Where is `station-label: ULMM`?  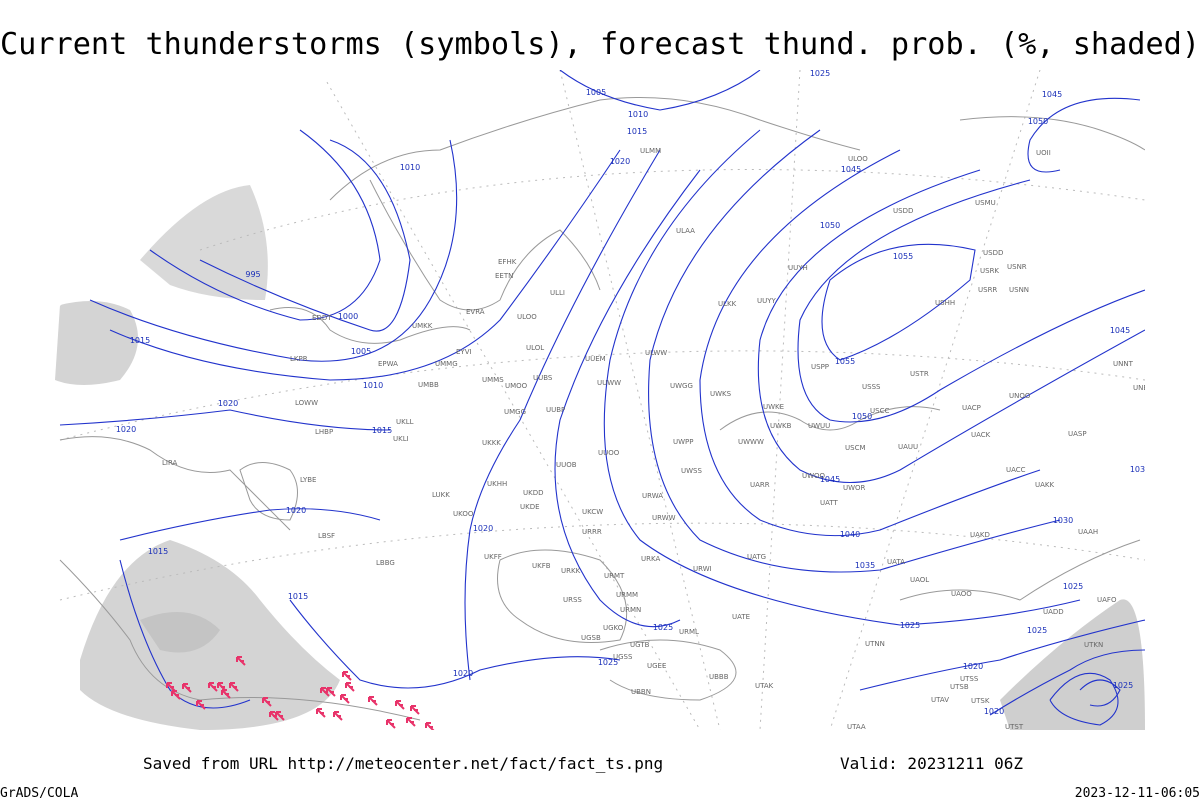
station-label: ULMM is located at coordinates (650, 151).